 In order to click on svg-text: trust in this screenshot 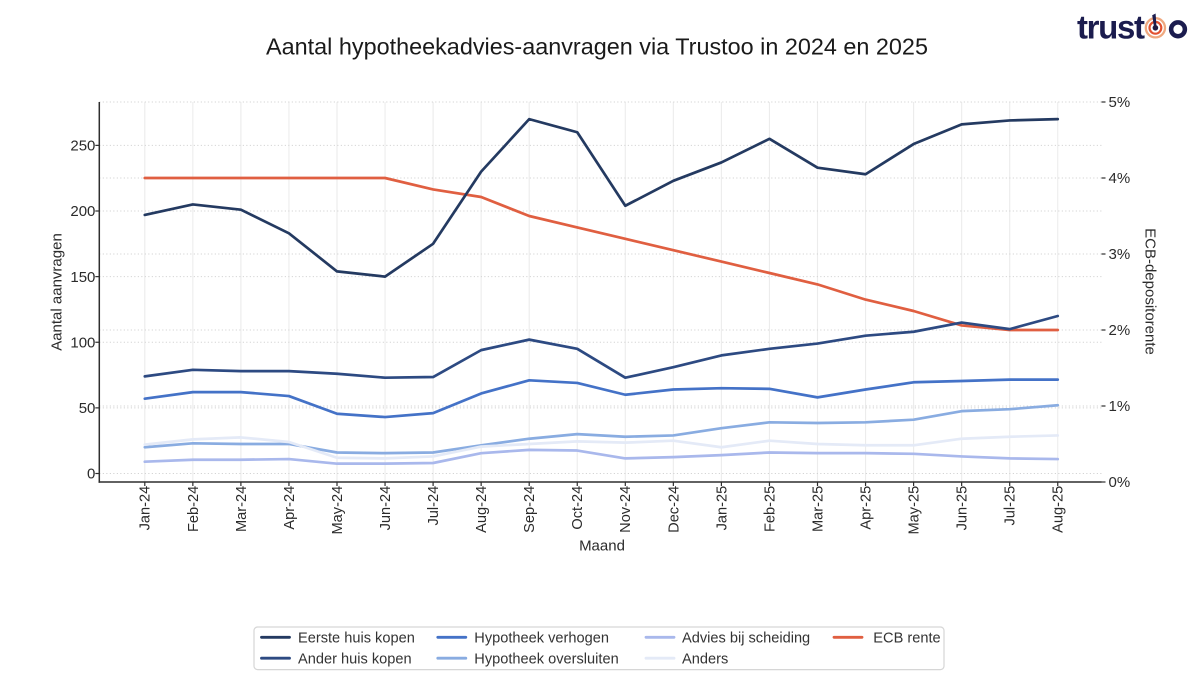, I will do `click(1111, 27)`.